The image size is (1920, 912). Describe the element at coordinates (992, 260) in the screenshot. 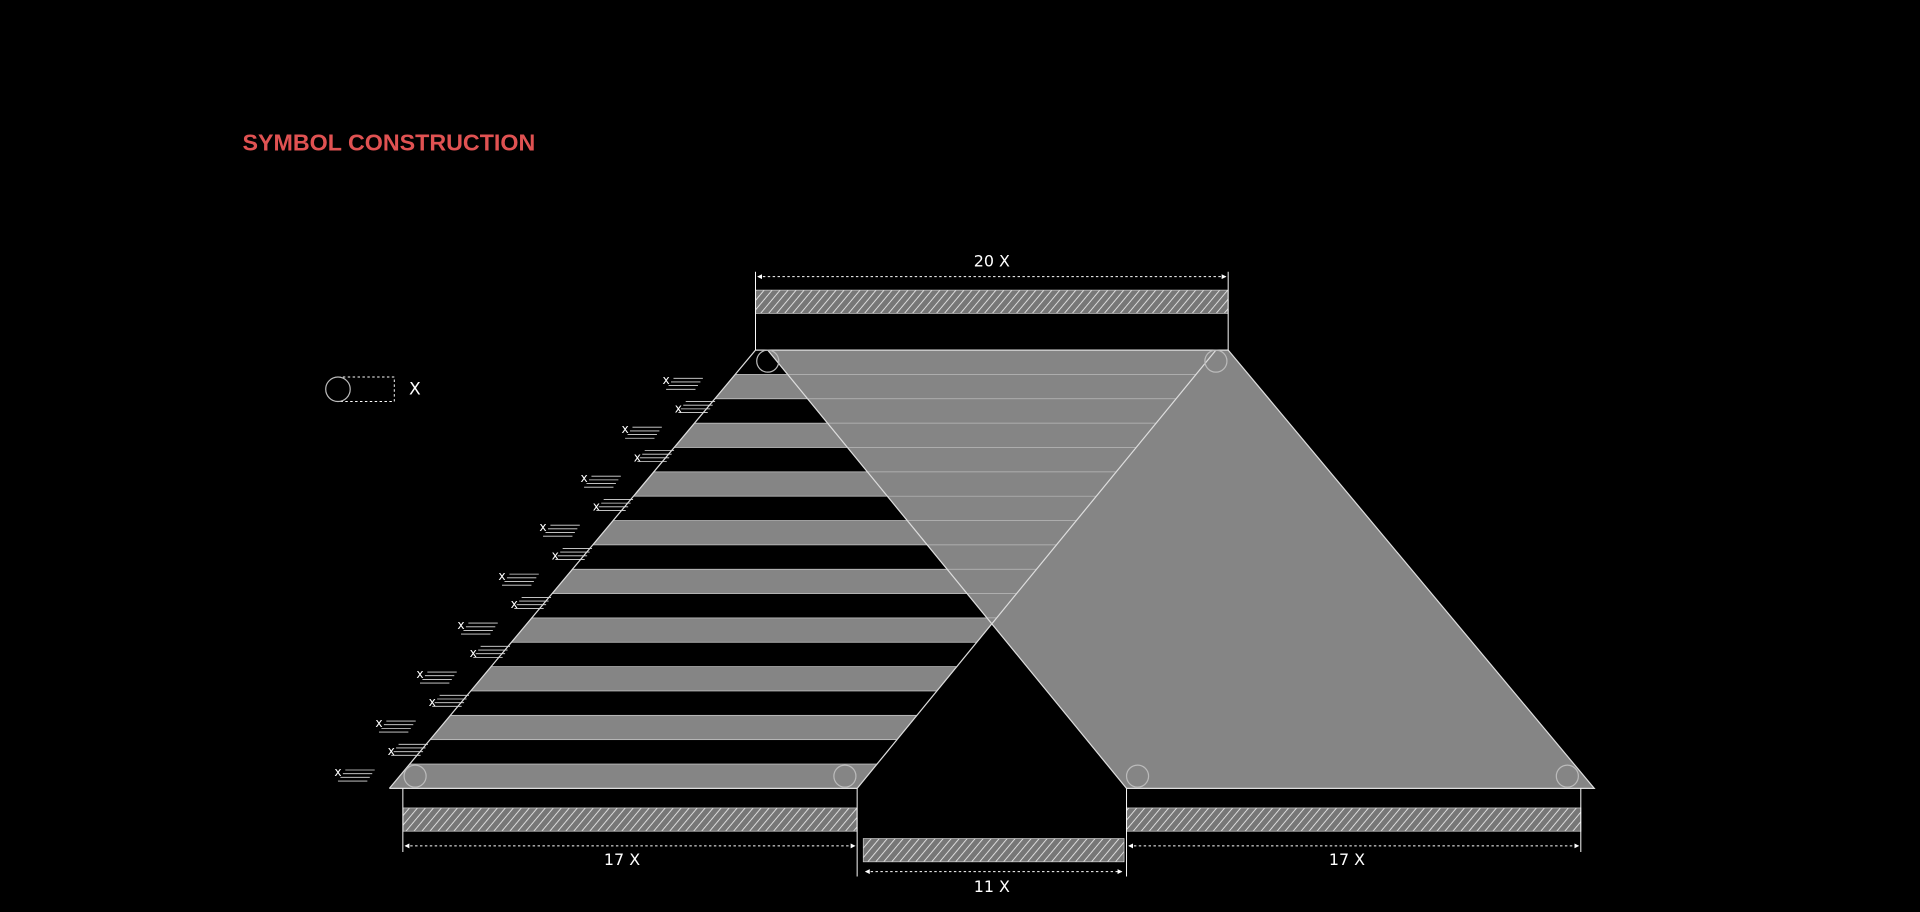

I see `dimension-label: 20 X` at that location.